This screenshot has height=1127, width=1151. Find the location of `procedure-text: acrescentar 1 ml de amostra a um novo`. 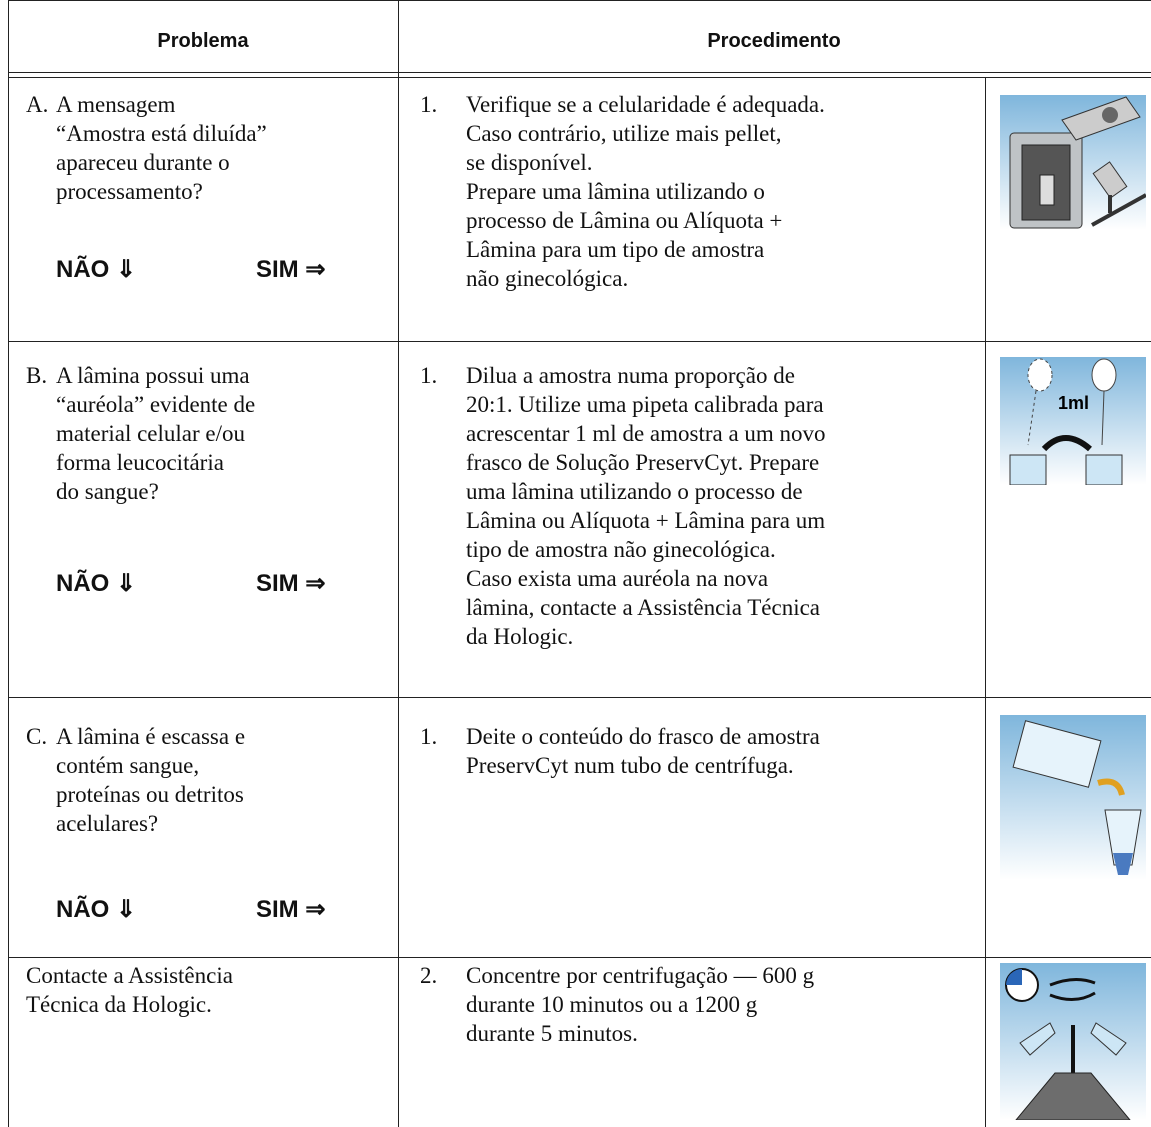

procedure-text: acrescentar 1 ml de amostra a um novo is located at coordinates (646, 433).